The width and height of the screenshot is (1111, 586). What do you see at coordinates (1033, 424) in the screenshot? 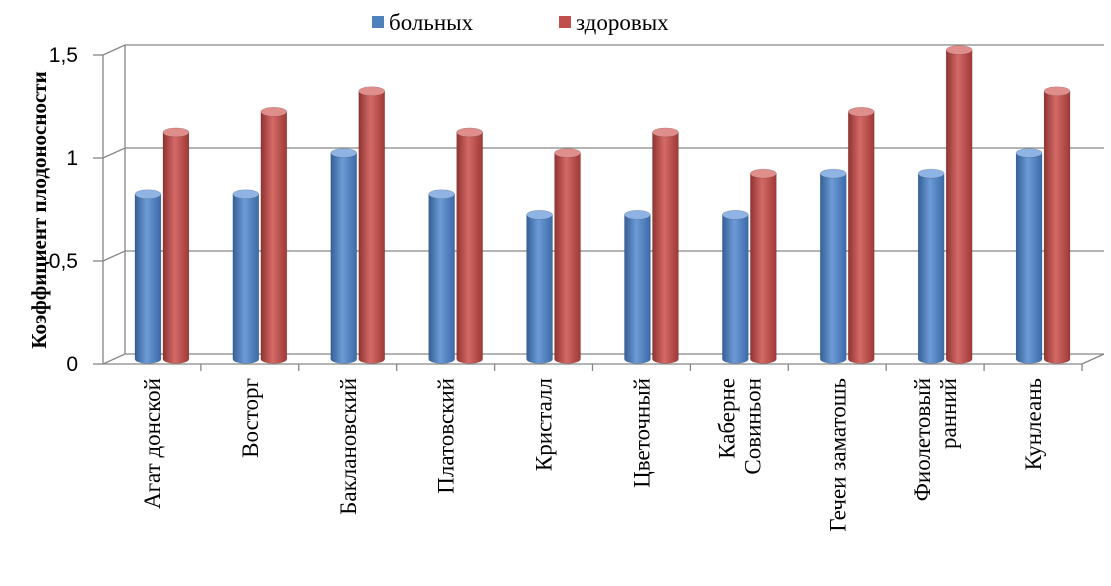
I see `category-label: Кунлеань` at bounding box center [1033, 424].